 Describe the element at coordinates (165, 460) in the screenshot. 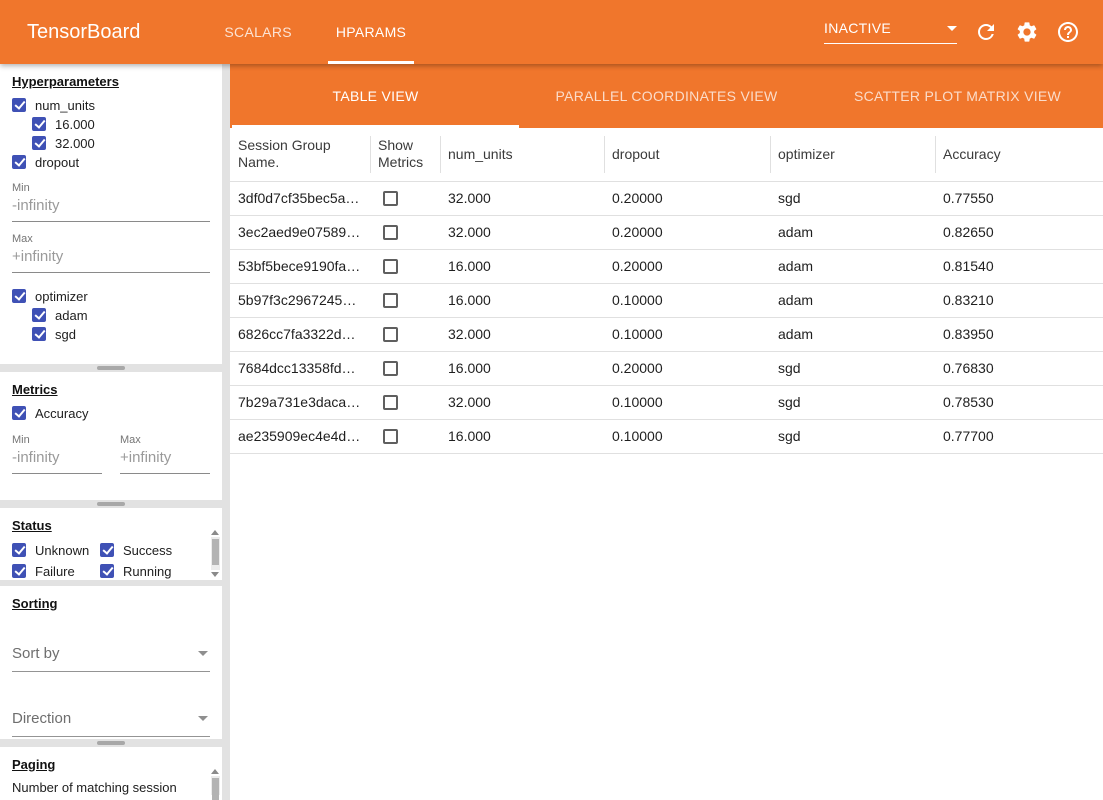

I see `metric-max-input` at that location.